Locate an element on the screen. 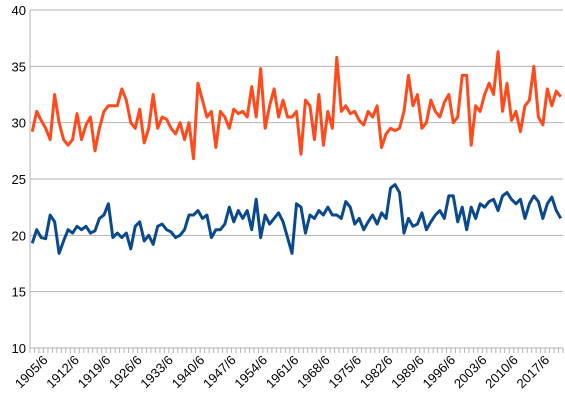 This screenshot has width=565, height=418. x-tick-label: 1919/6 is located at coordinates (94, 371).